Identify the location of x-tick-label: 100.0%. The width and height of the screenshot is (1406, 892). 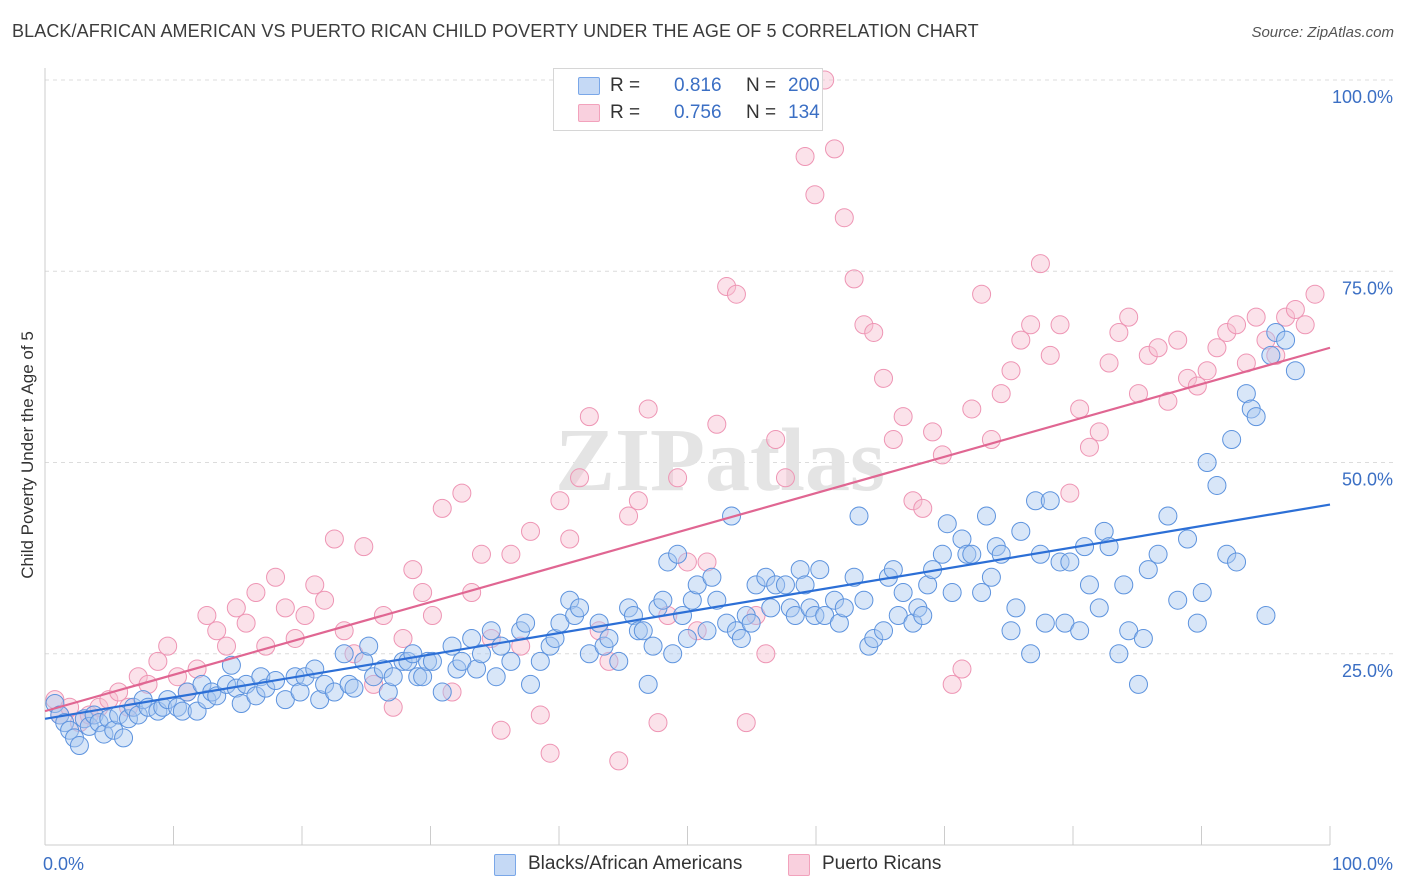
(1362, 864).